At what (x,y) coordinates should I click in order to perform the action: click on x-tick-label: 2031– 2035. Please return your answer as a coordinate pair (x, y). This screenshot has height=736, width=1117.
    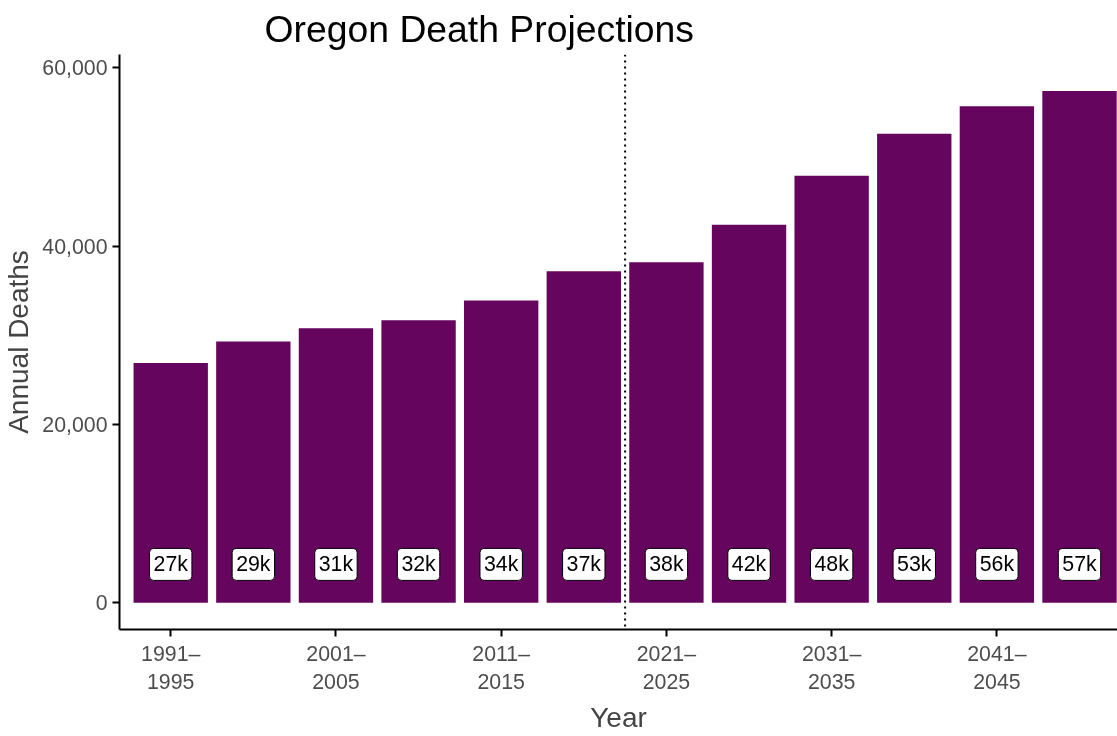
    Looking at the image, I should click on (831, 668).